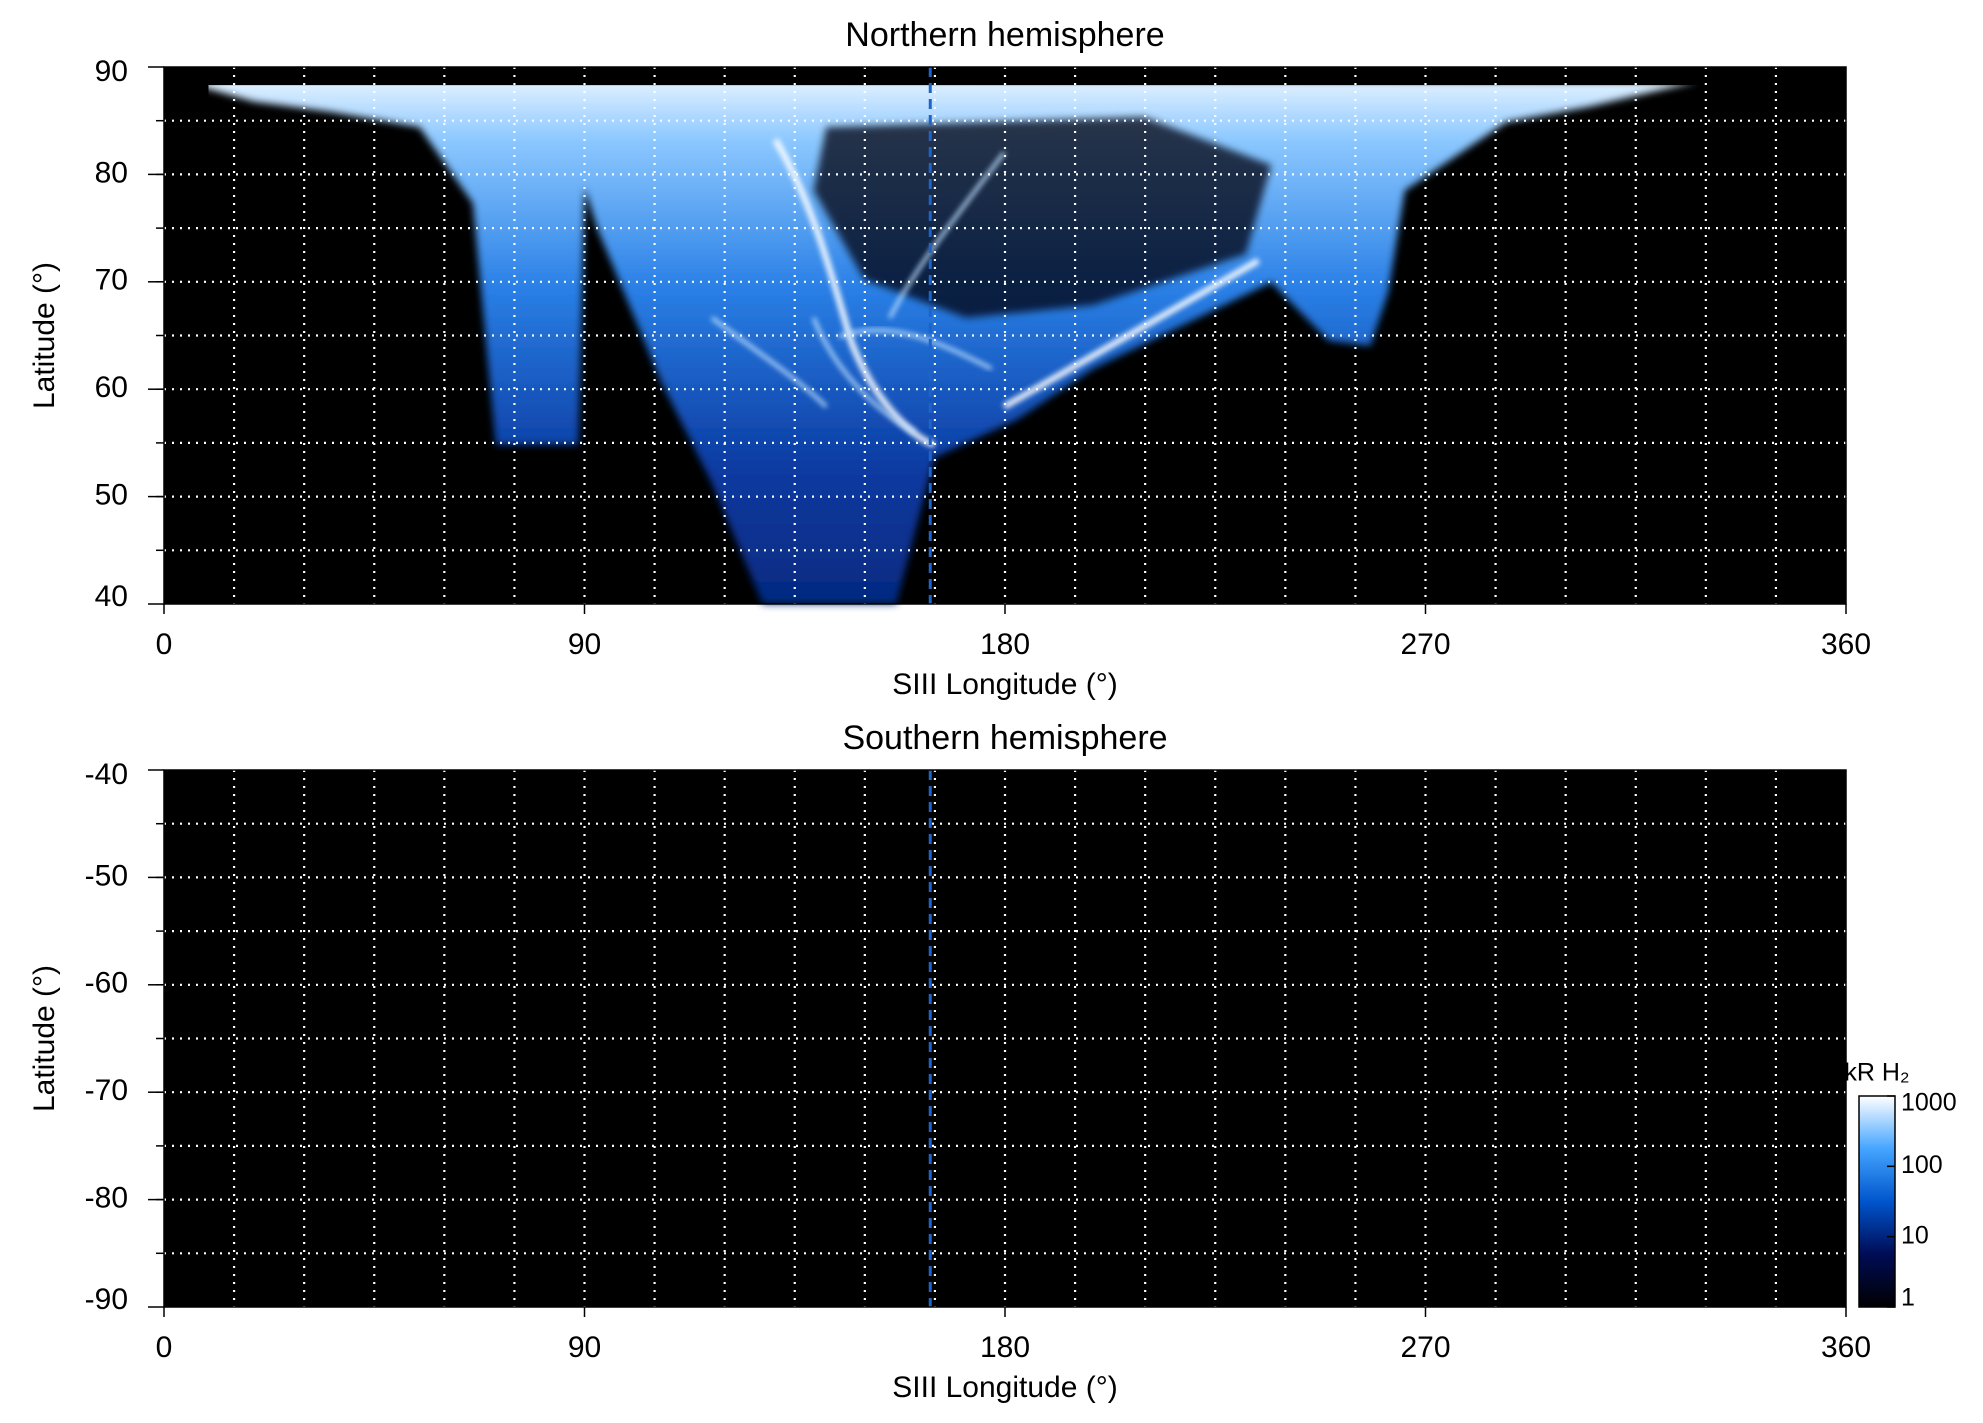 The height and width of the screenshot is (1423, 1983). I want to click on y-tick-label: 70, so click(111, 280).